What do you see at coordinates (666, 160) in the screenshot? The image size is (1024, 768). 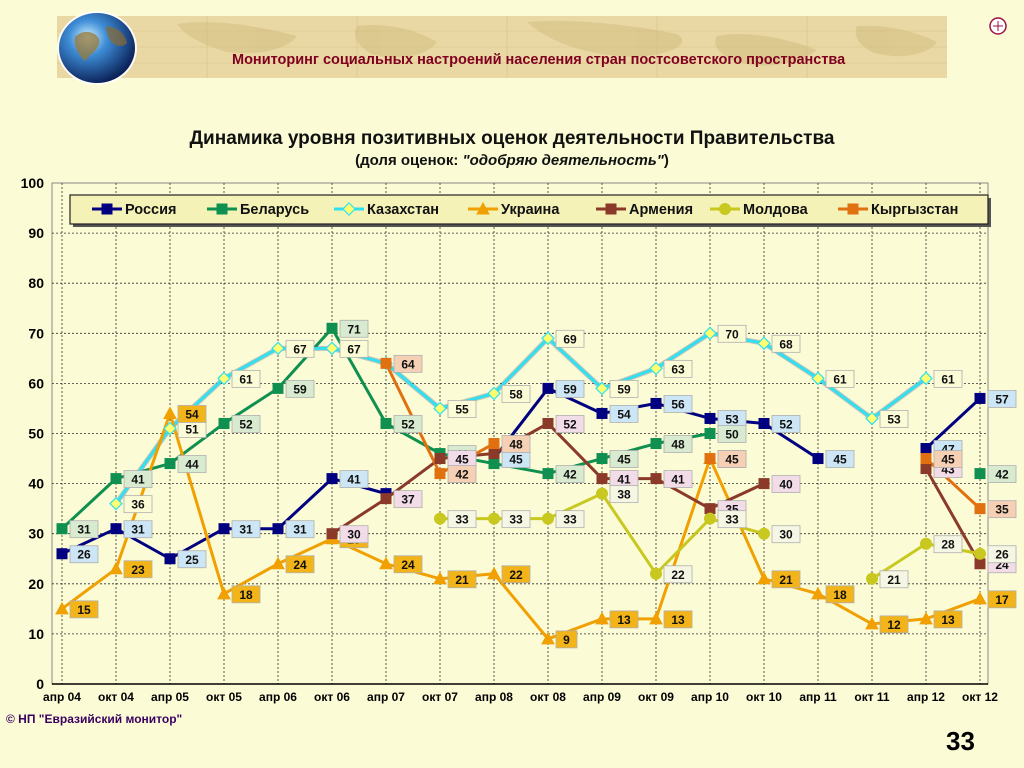 I see `chart-subtitle-suffix: )` at bounding box center [666, 160].